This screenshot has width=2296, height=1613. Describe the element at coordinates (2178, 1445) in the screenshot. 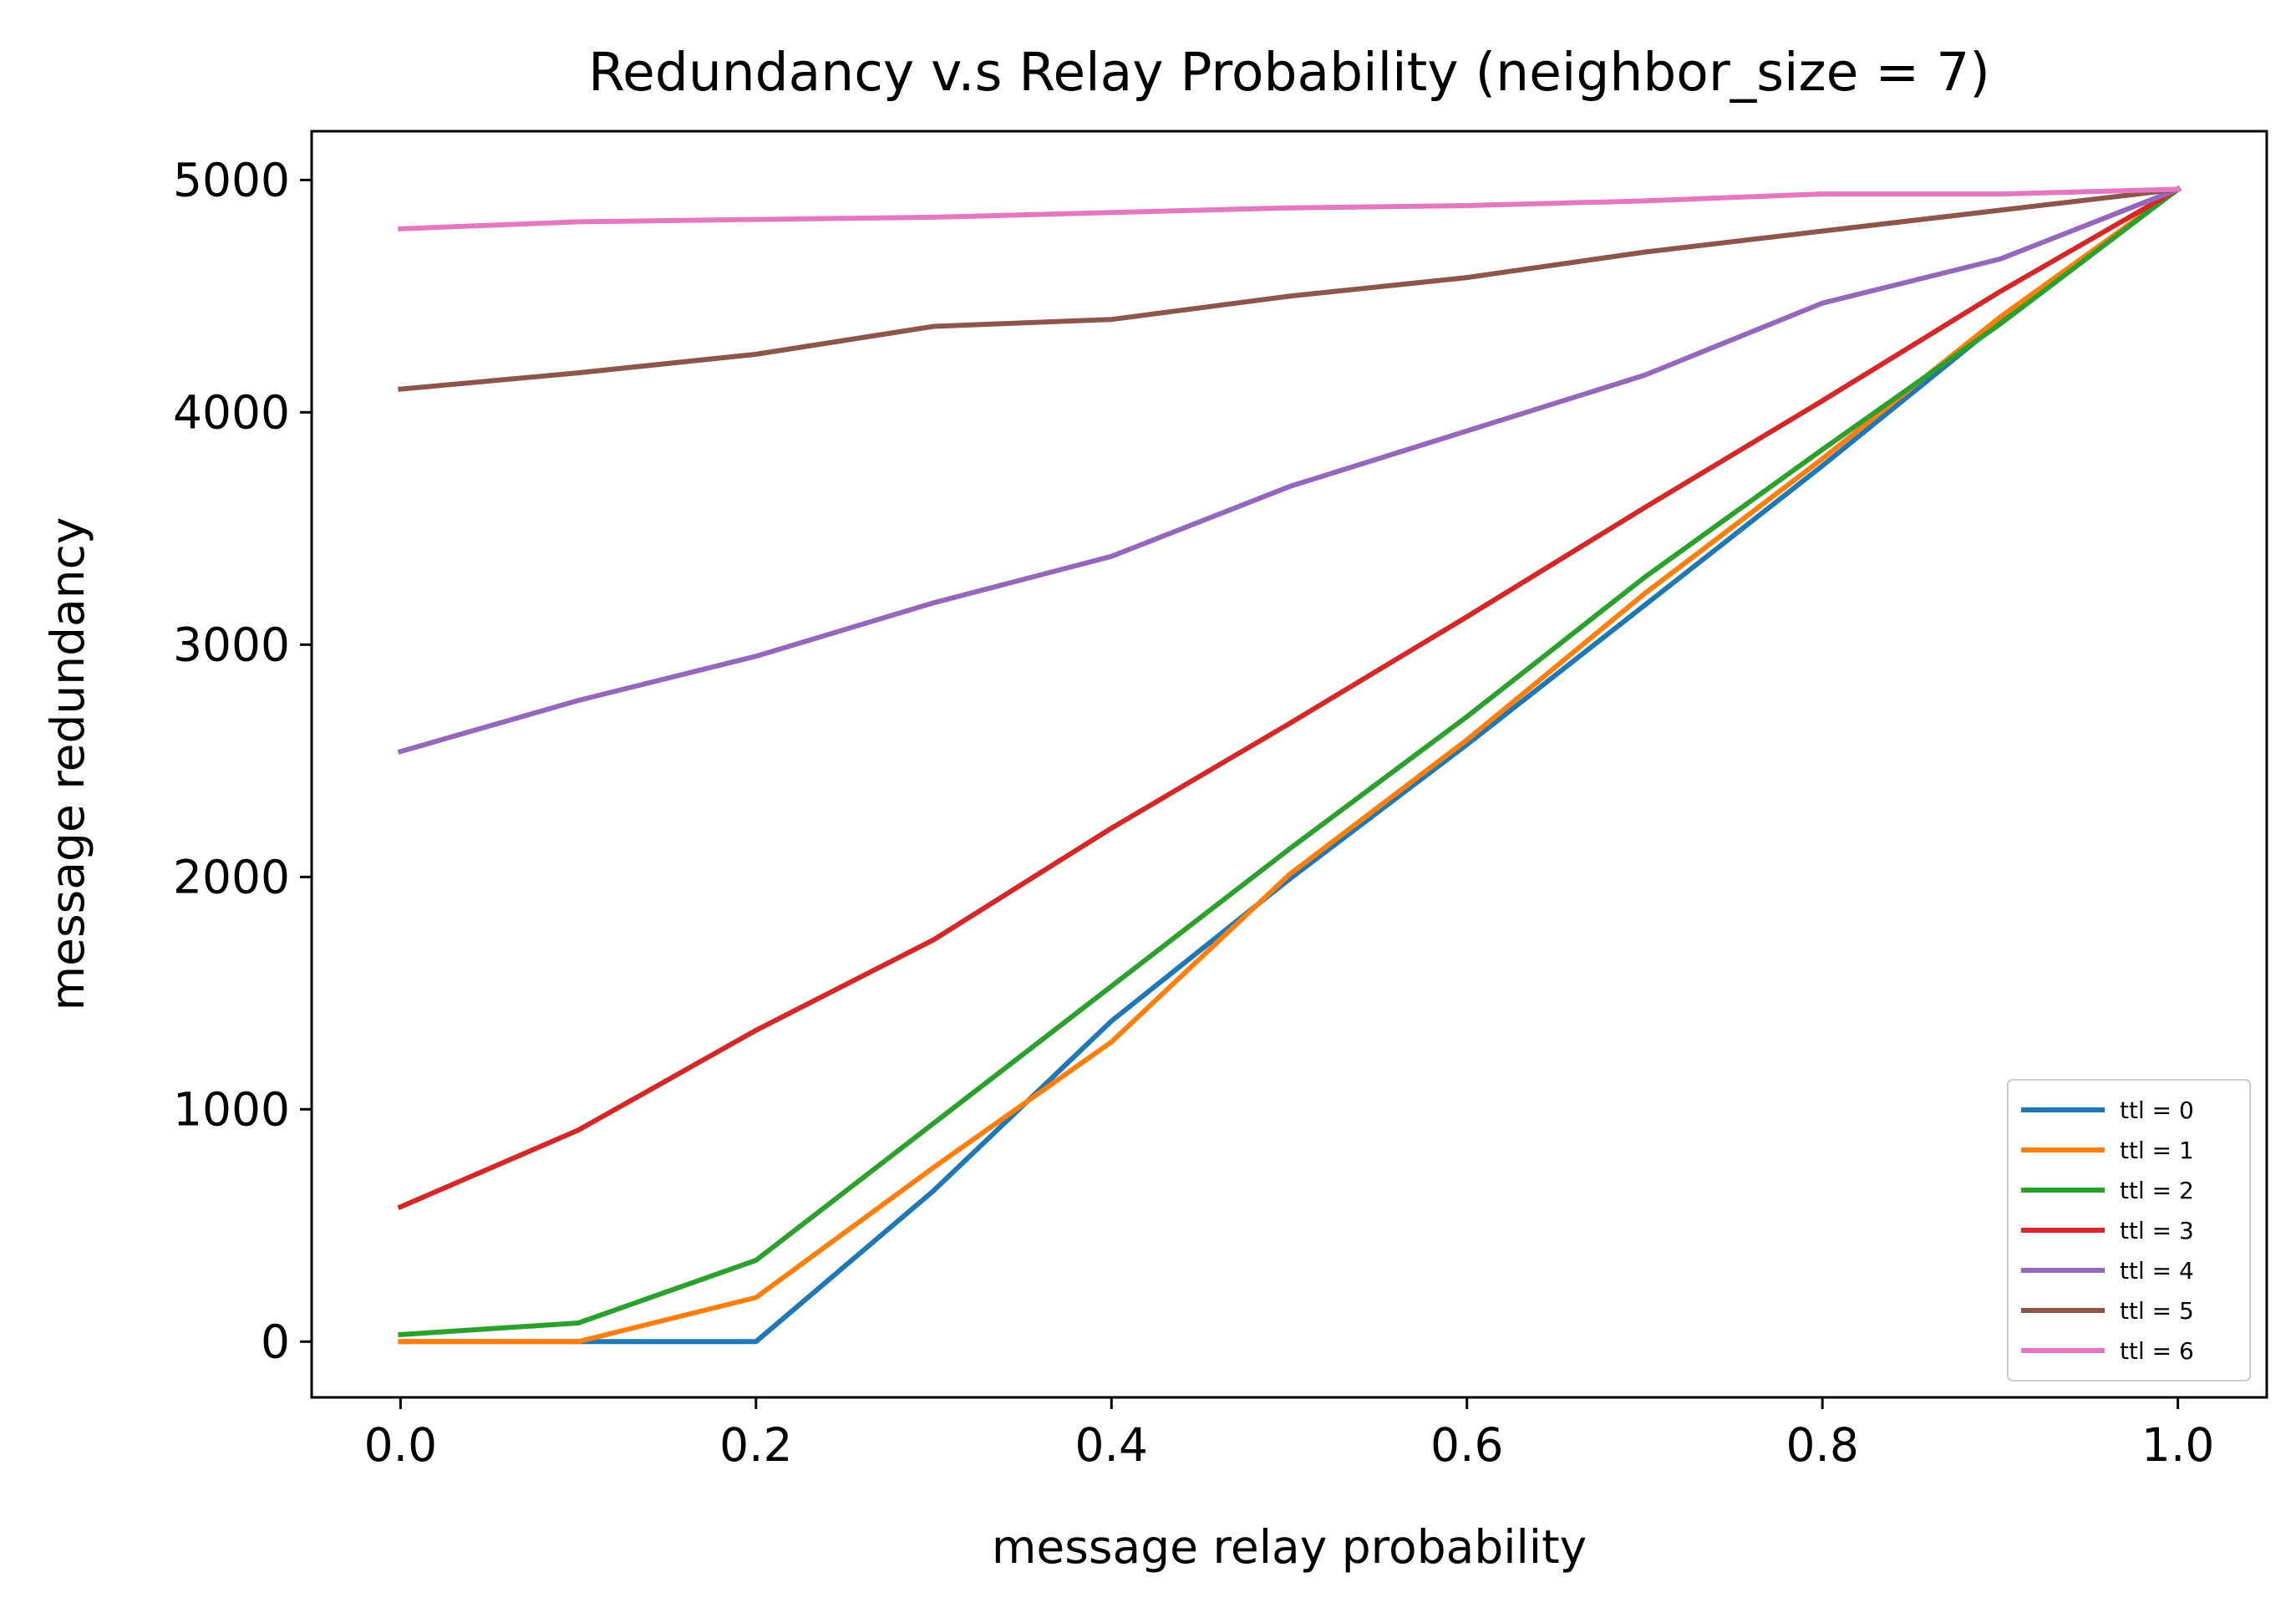

I see `x-tick-label: 1.0` at that location.